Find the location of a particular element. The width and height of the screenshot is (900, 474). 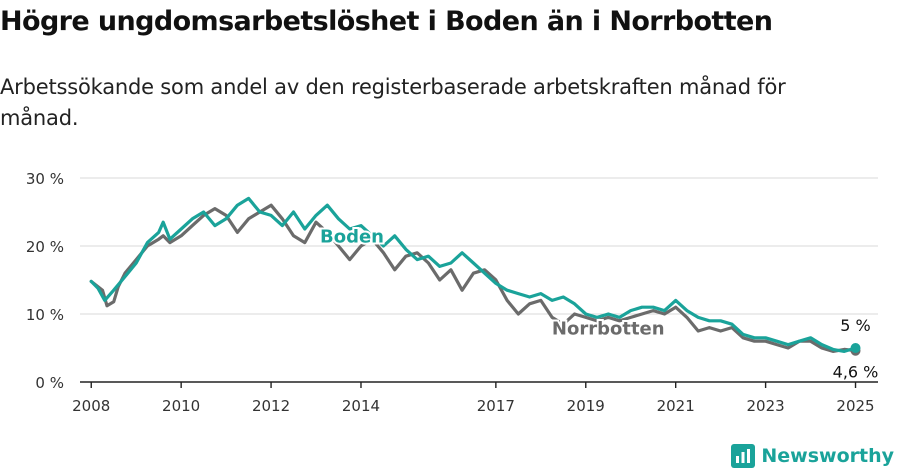

x-tick-label: 2019 is located at coordinates (586, 406).